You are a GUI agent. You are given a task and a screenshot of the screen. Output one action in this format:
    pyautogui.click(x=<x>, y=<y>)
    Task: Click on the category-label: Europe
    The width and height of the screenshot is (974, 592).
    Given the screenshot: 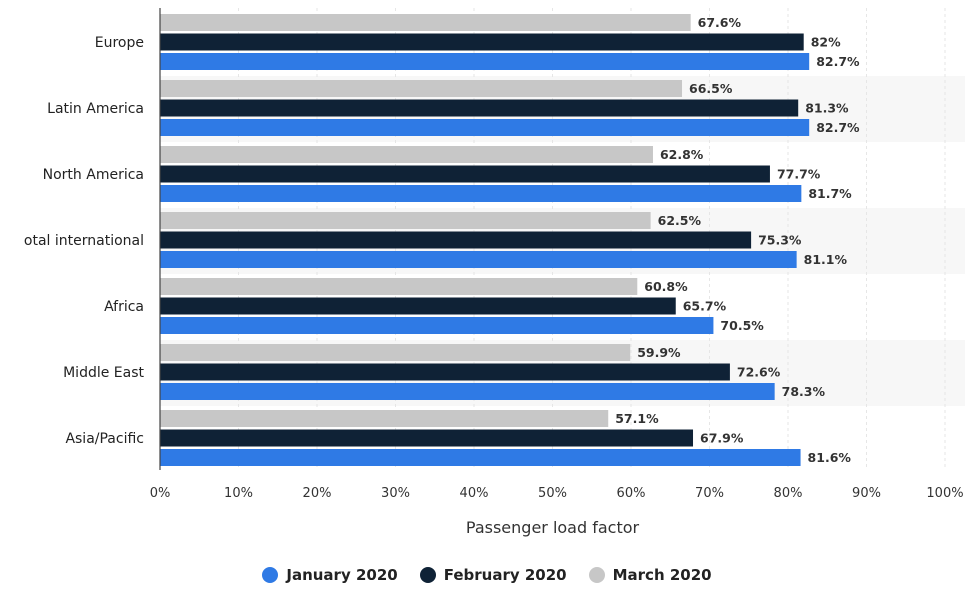 What is the action you would take?
    pyautogui.click(x=119, y=43)
    